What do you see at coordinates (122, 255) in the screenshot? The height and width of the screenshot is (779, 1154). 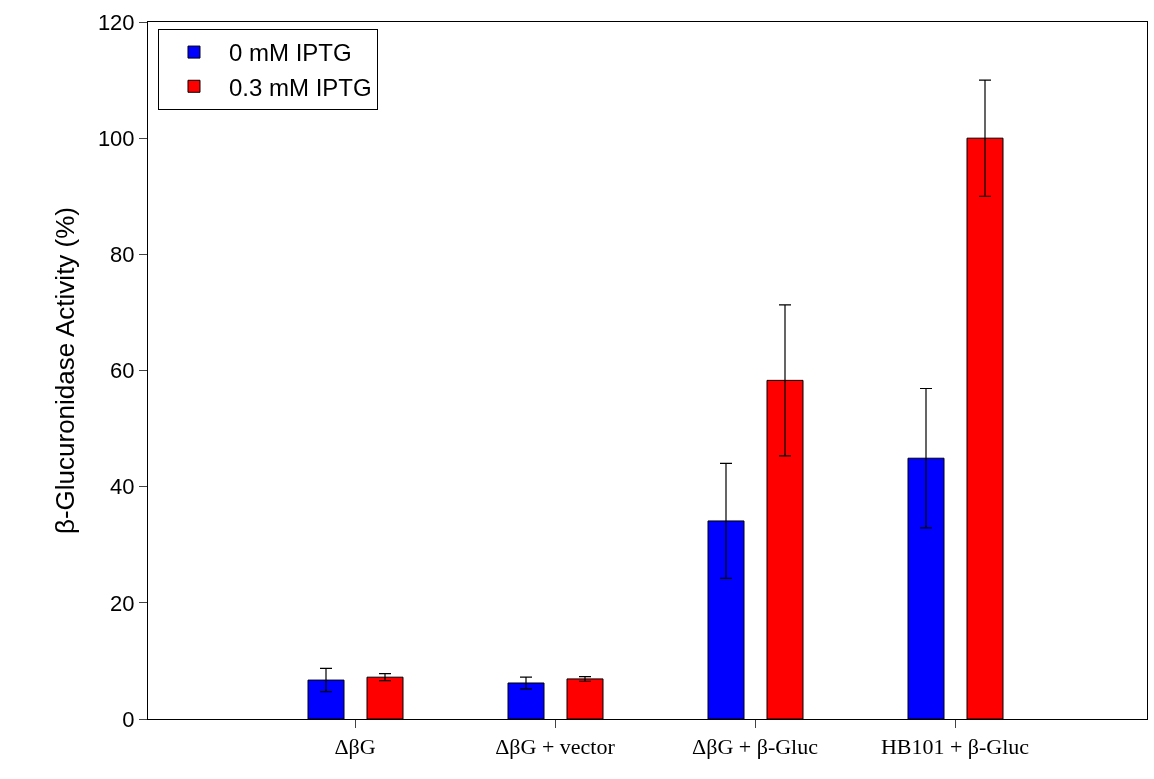 I see `y-tick-label: 80` at bounding box center [122, 255].